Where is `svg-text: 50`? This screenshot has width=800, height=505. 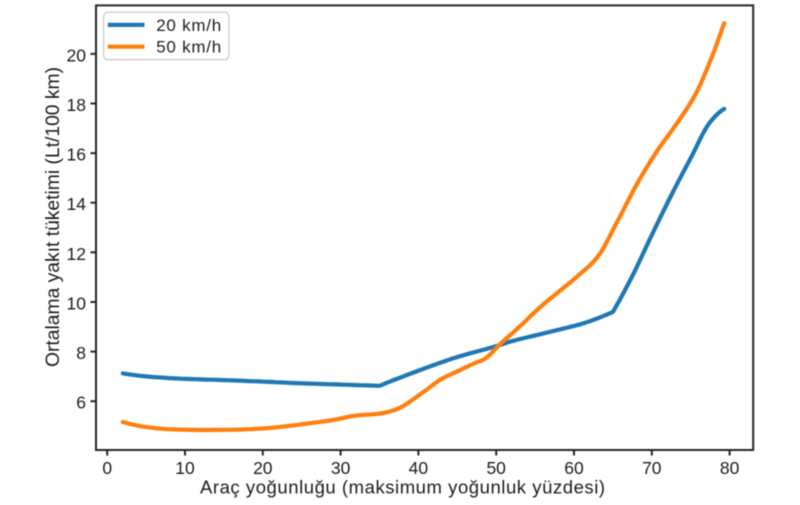 svg-text: 50 is located at coordinates (496, 468).